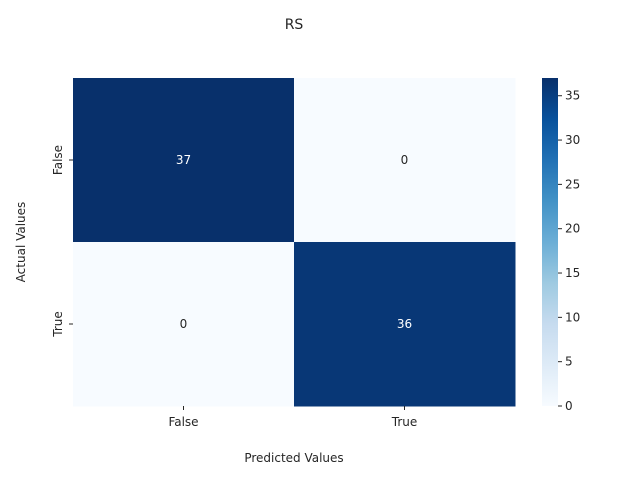 The width and height of the screenshot is (640, 480). I want to click on y-tick-label: False, so click(58, 160).